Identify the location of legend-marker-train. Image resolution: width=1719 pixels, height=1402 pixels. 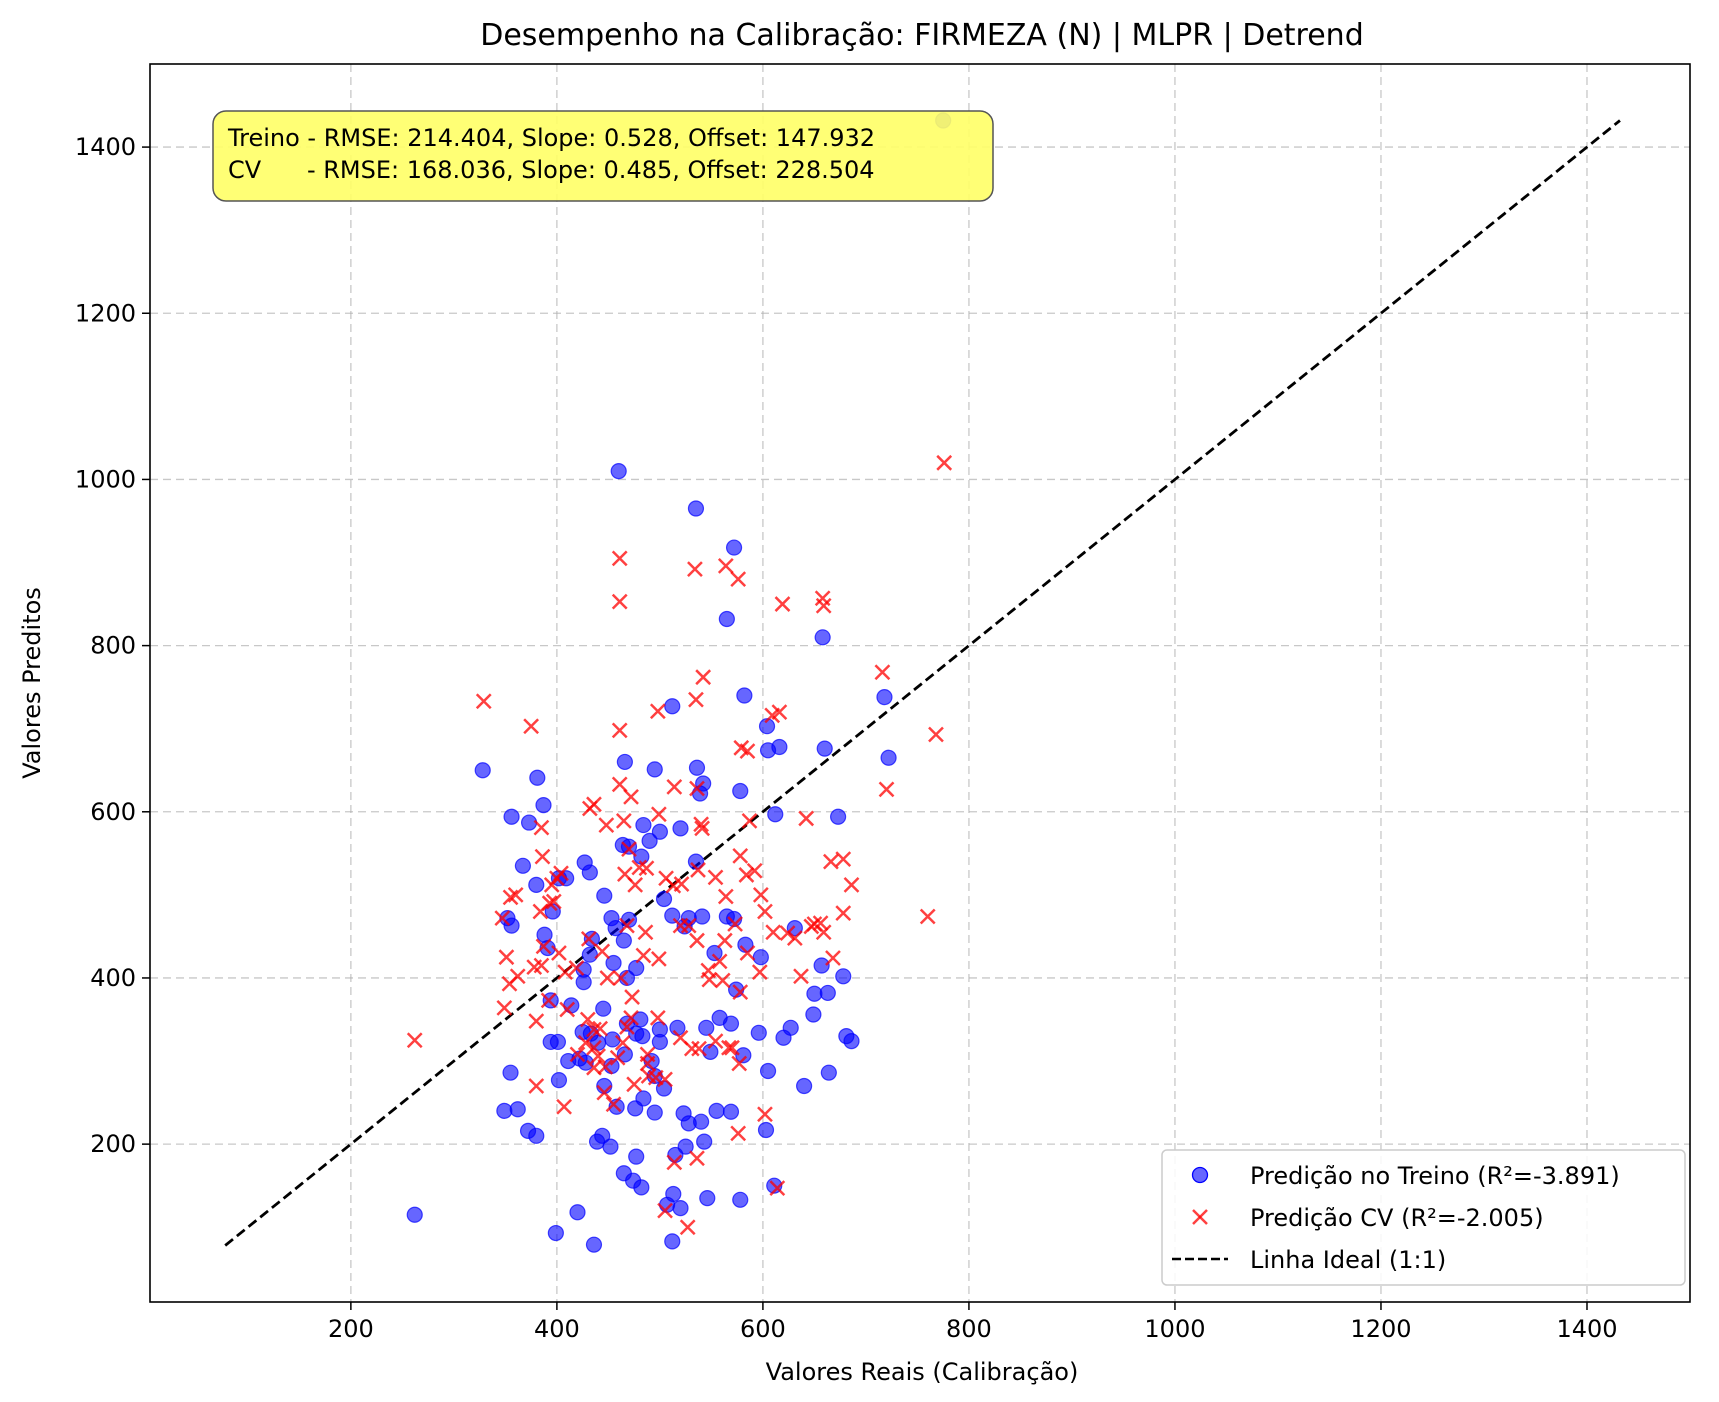
(1200, 1175).